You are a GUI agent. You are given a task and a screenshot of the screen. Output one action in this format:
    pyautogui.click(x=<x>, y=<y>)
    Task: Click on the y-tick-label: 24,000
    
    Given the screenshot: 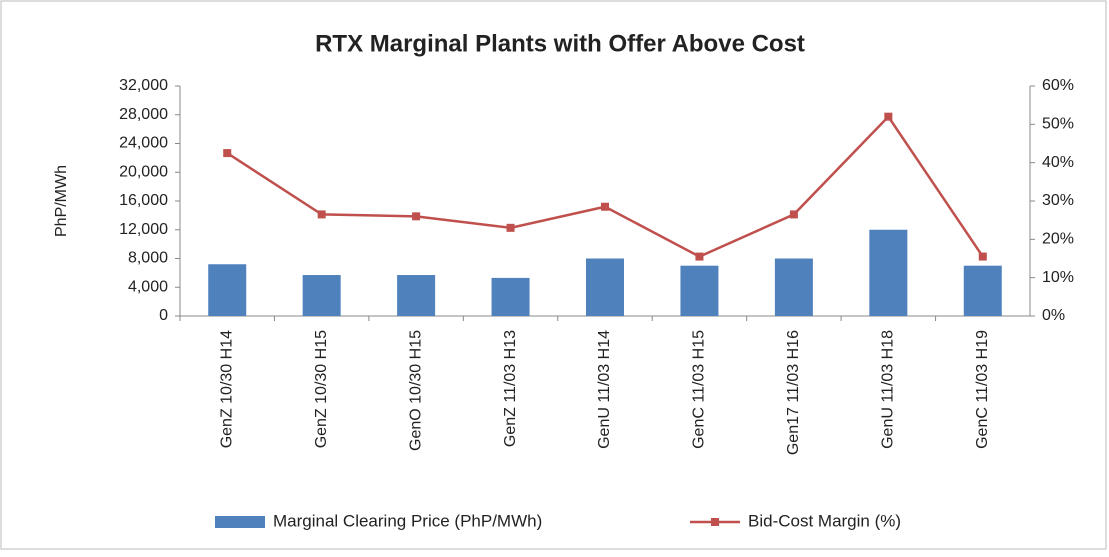 What is the action you would take?
    pyautogui.click(x=143, y=143)
    